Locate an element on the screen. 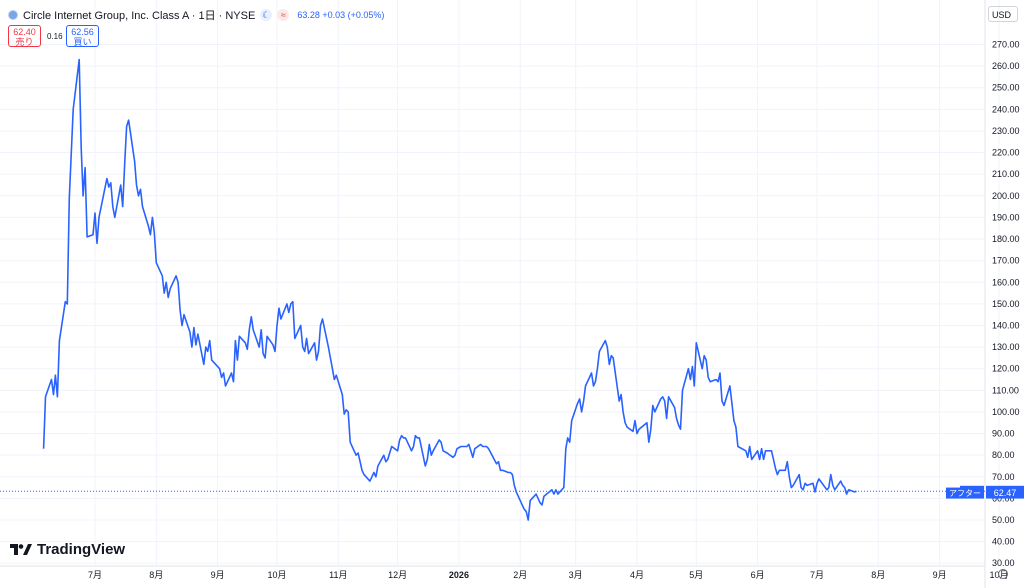  buy-price: 62.56 is located at coordinates (82, 32).